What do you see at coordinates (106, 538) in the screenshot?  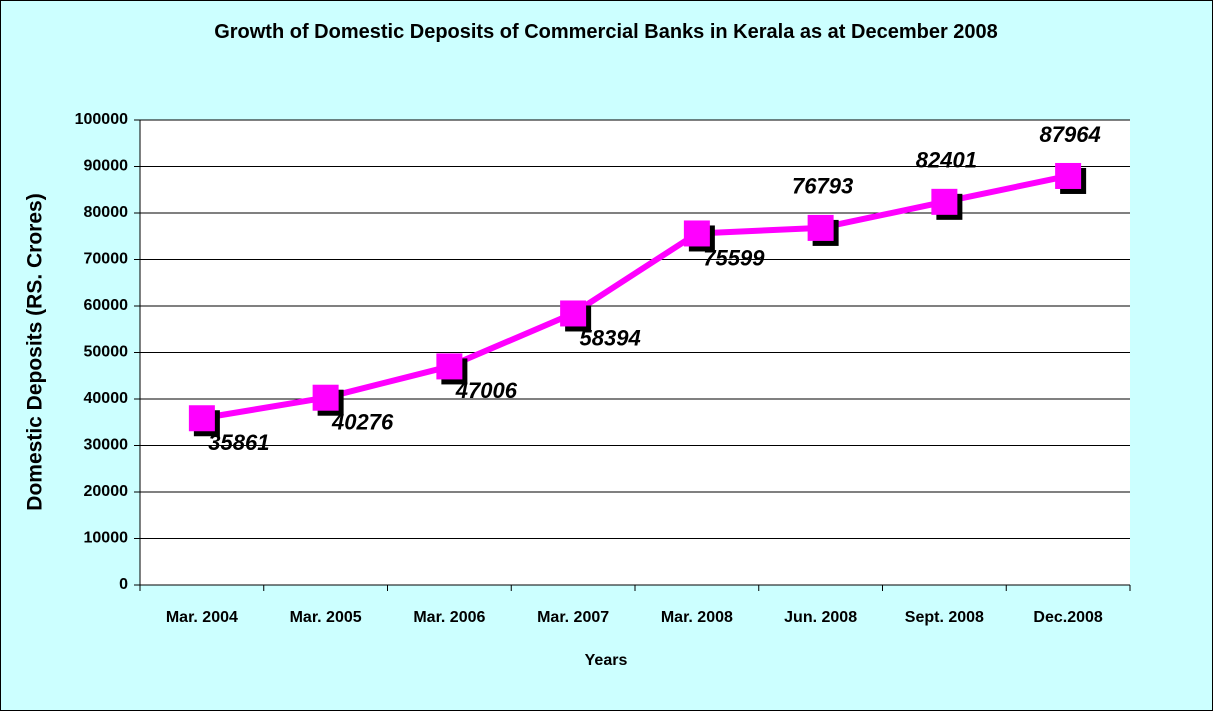 I see `y-tick-label: 10000` at bounding box center [106, 538].